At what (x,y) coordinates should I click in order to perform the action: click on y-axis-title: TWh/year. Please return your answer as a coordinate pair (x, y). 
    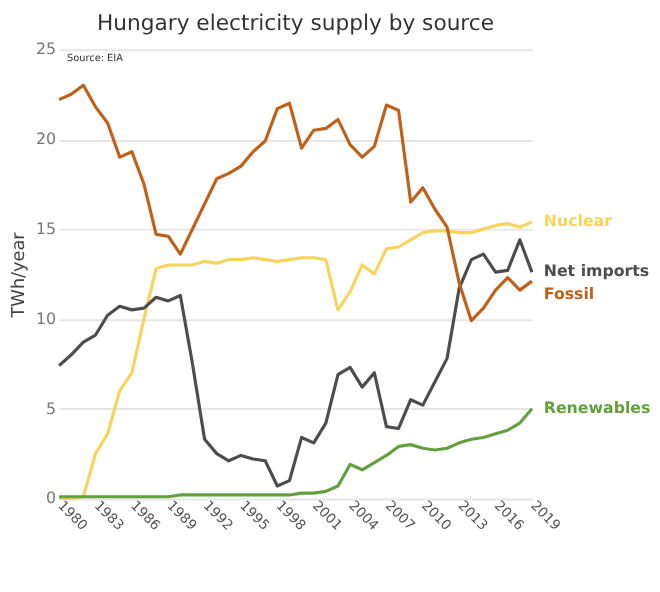
    Looking at the image, I should click on (20, 275).